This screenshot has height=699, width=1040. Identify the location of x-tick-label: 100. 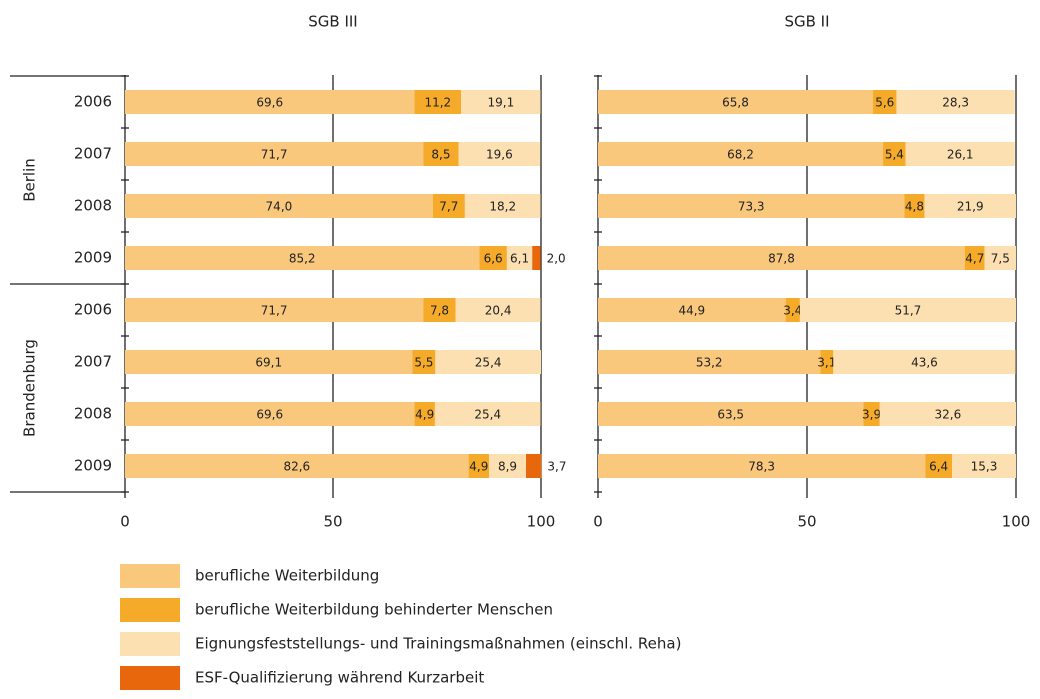
(1016, 522).